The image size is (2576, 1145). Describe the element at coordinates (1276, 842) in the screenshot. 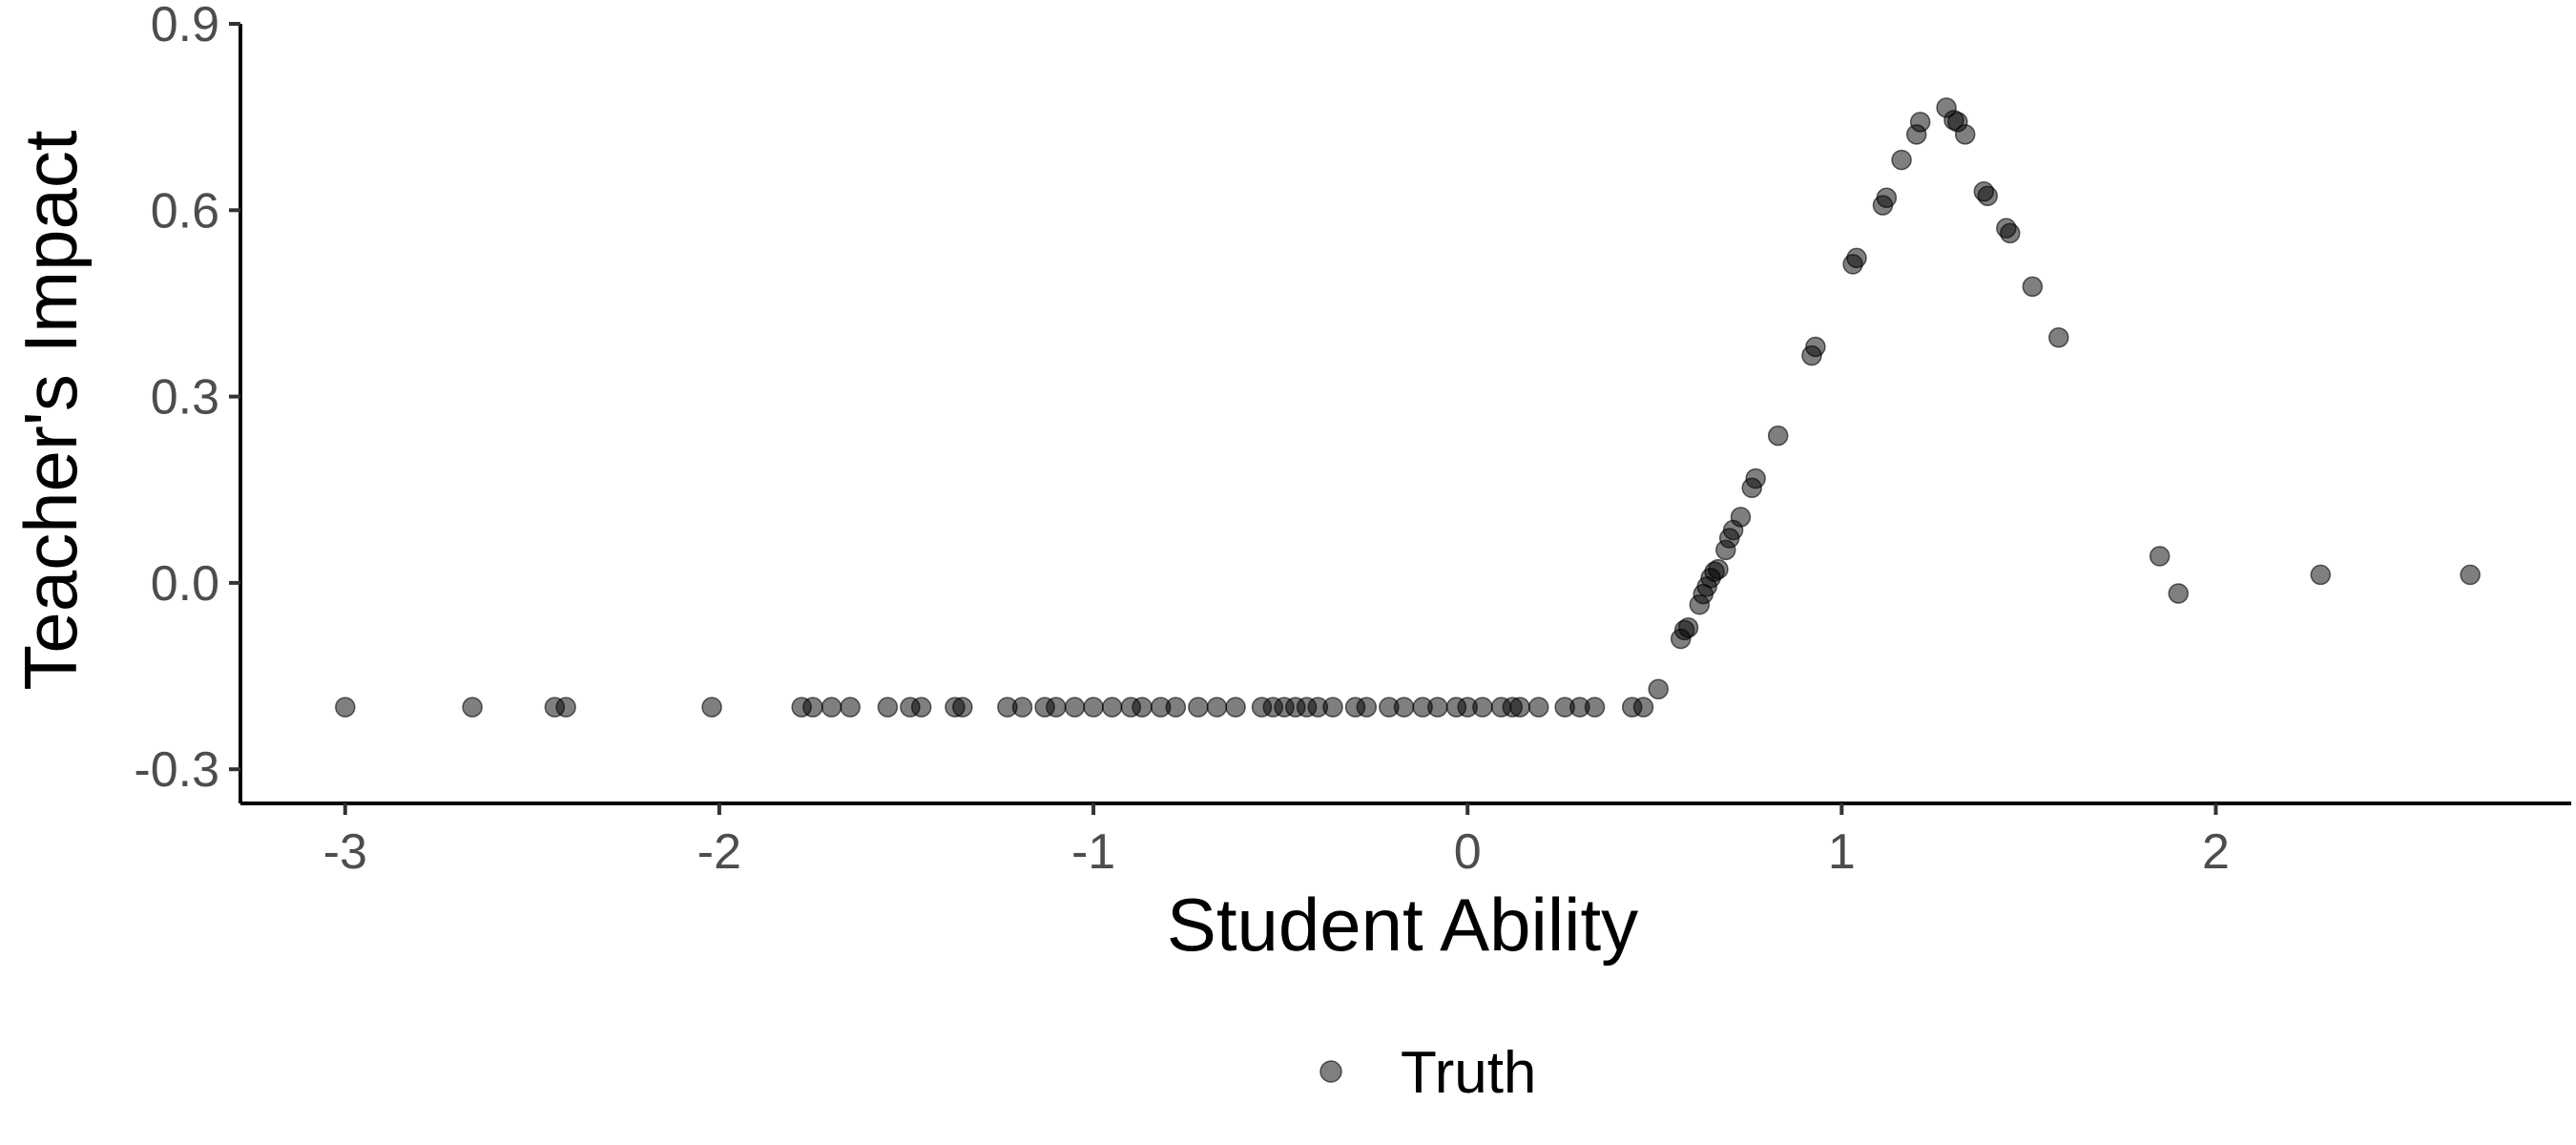

I see `x-axis-ticks: -3 -2 -1 0 1 2` at that location.